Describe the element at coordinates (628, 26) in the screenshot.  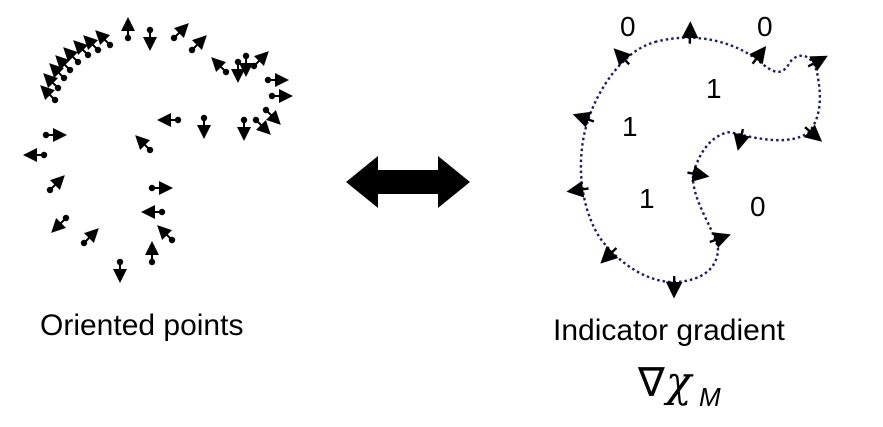
I see `indicator-value-outside-top-left: 0` at that location.